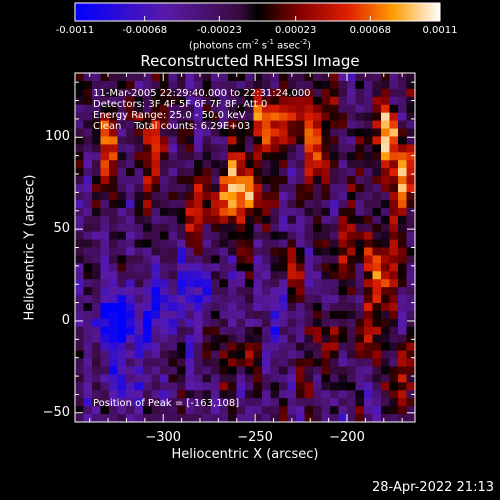 This screenshot has height=500, width=500. What do you see at coordinates (250, 61) in the screenshot?
I see `chart-title: Reconstructed RHESSI Image` at bounding box center [250, 61].